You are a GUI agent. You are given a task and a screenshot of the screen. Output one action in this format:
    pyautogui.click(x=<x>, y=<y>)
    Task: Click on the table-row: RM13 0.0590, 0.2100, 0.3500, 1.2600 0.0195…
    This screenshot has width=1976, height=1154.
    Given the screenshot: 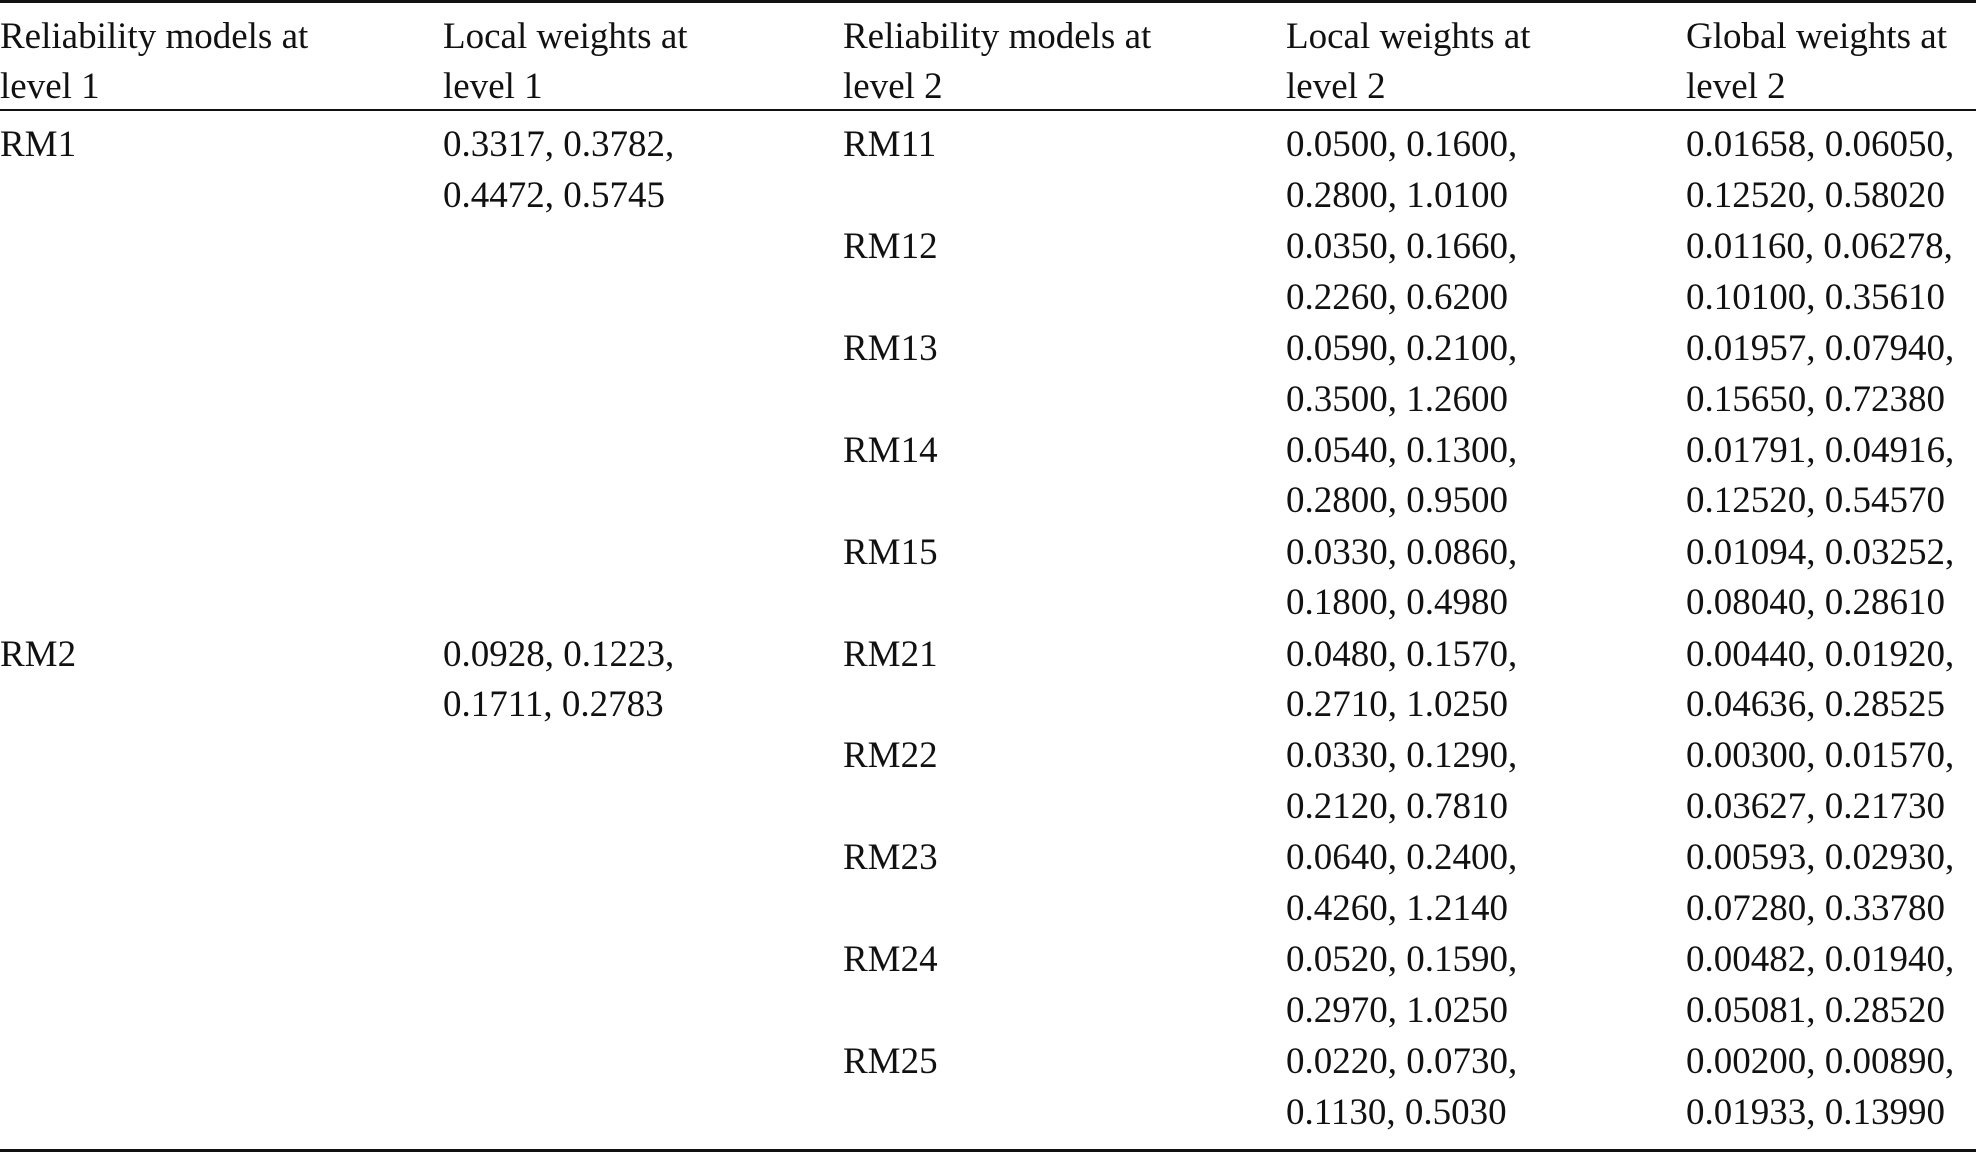 What is the action you would take?
    pyautogui.click(x=988, y=375)
    